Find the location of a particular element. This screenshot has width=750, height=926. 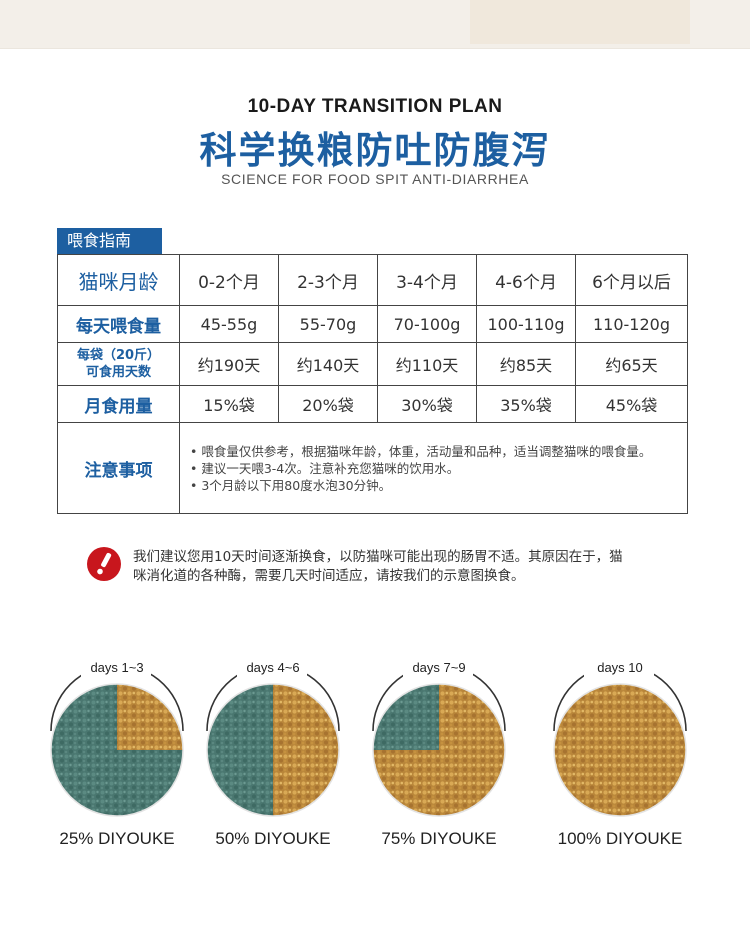

title-cn: 科学换粮防吐防腹泻 is located at coordinates (375, 150).